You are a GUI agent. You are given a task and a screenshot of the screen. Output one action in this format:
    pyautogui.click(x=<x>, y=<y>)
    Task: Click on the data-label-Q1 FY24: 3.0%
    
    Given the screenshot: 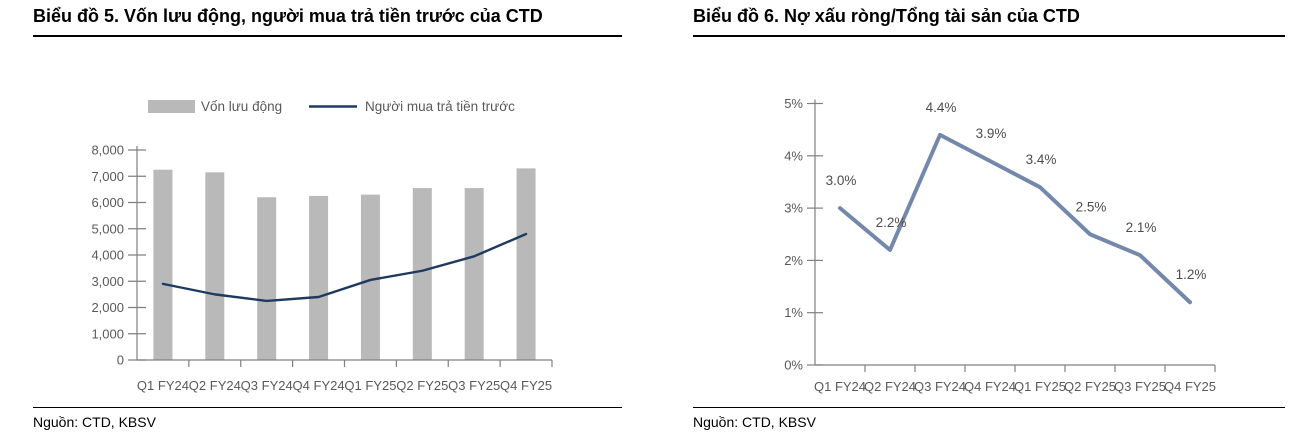 What is the action you would take?
    pyautogui.click(x=841, y=180)
    